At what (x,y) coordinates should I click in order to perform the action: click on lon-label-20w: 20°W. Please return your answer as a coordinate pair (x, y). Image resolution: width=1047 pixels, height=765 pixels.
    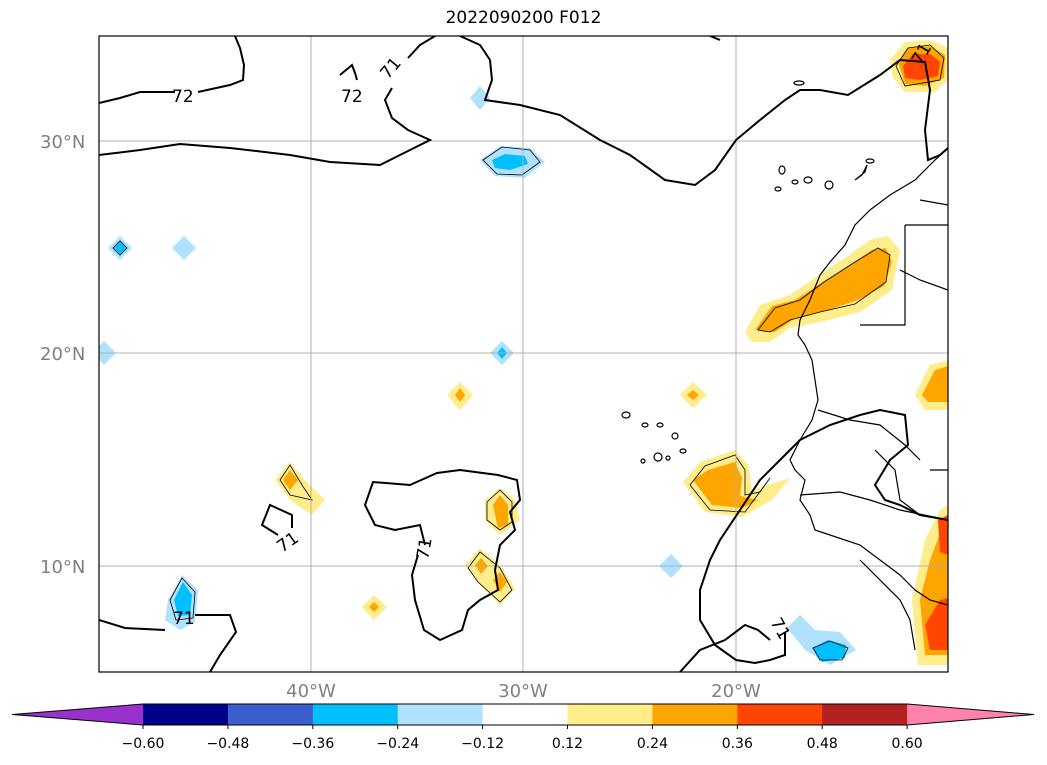
    Looking at the image, I should click on (736, 691).